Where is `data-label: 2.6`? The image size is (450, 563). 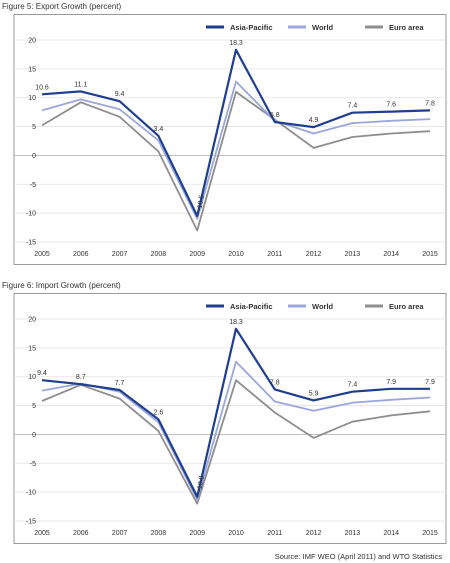
data-label: 2.6 is located at coordinates (159, 412).